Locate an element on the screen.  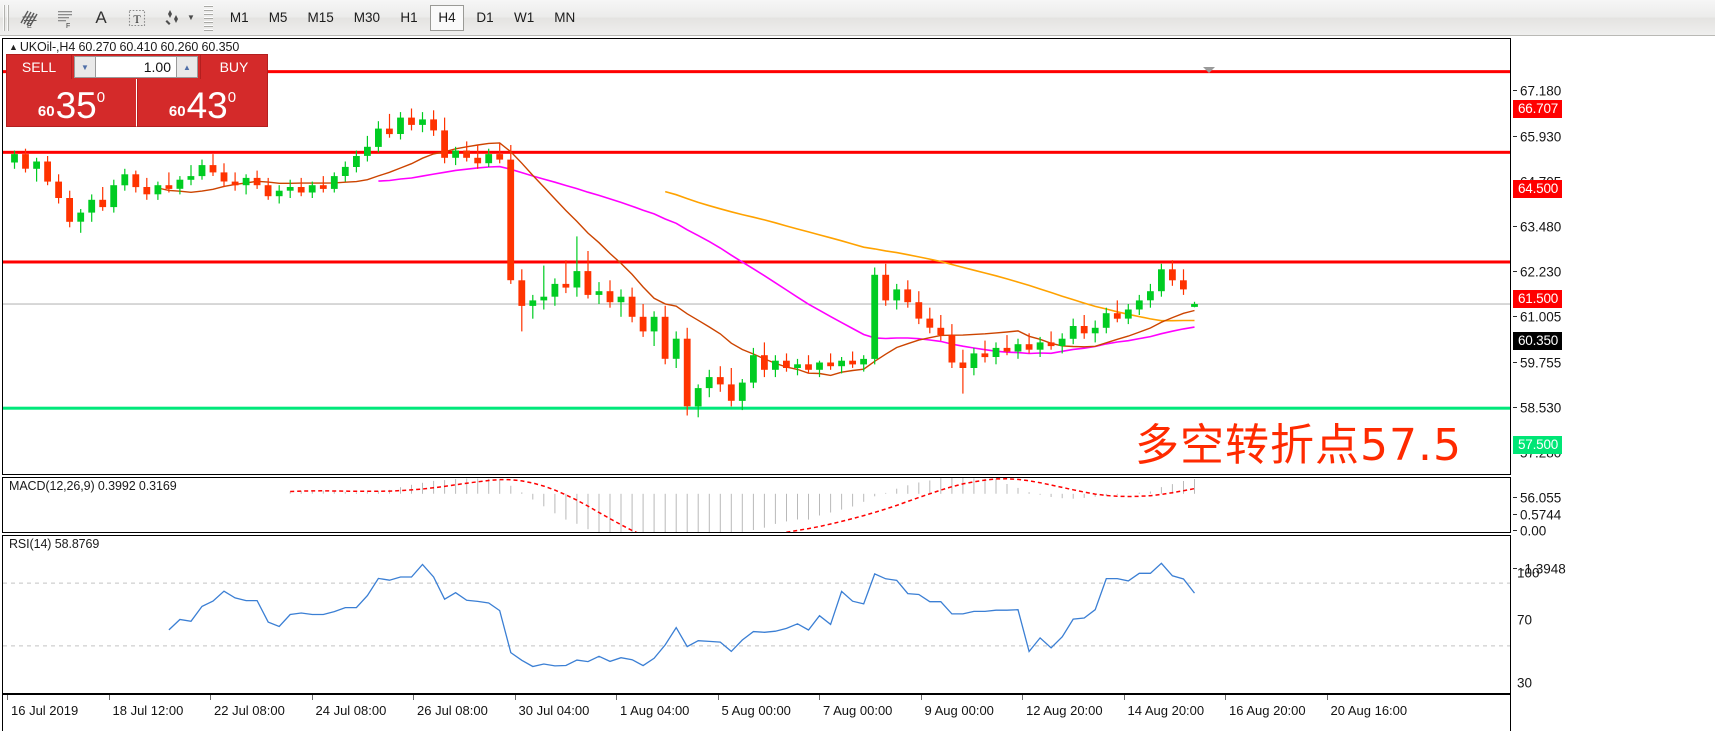
buy-button: BUY is located at coordinates (234, 66).